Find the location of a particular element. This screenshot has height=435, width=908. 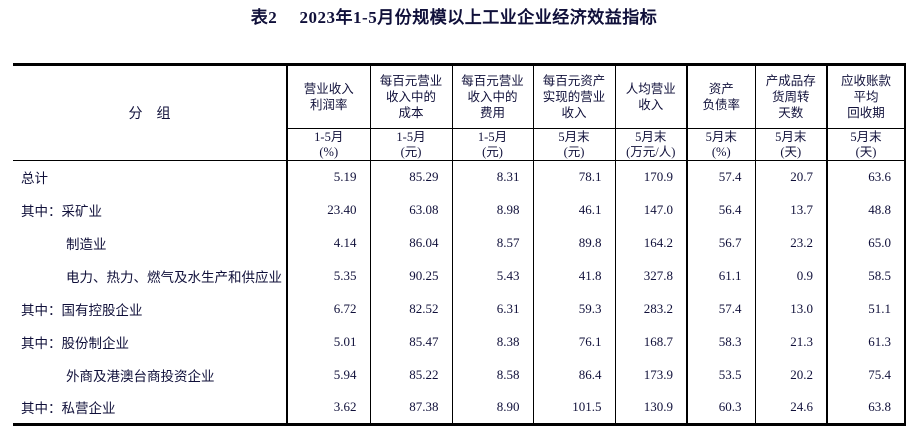

column-header: 每百元营业 收入中的 费用 is located at coordinates (492, 96).